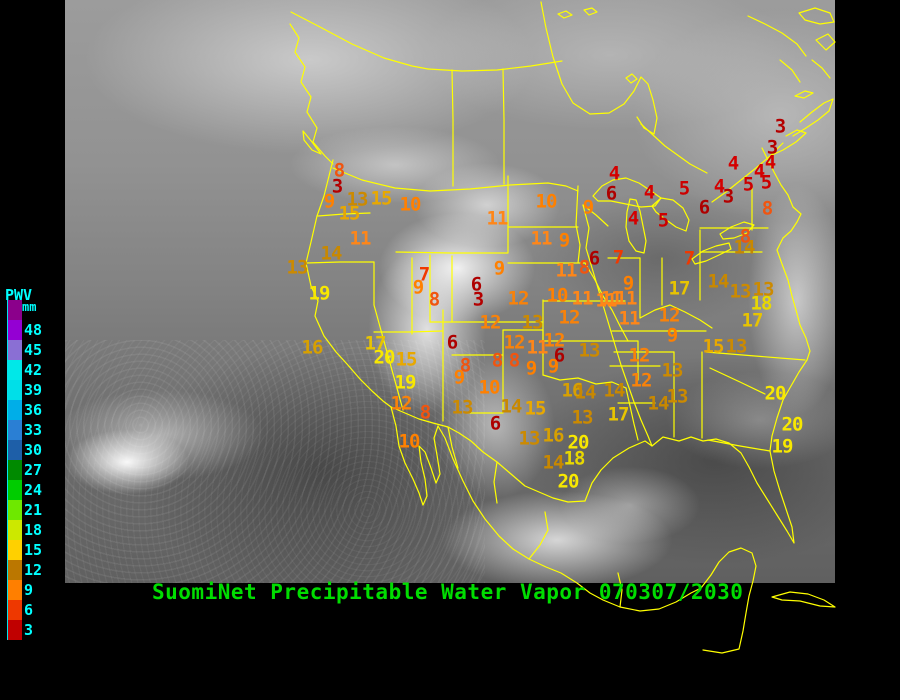 Image resolution: width=900 pixels, height=700 pixels. I want to click on james-bay-island, so click(631, 78).